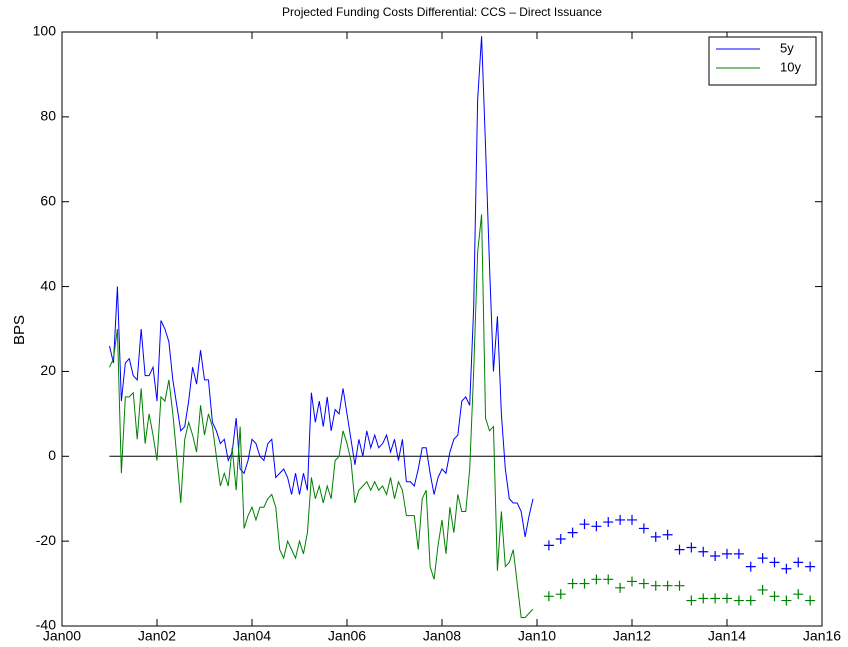 This screenshot has height=647, width=848. I want to click on legend-label: 10y, so click(790, 66).